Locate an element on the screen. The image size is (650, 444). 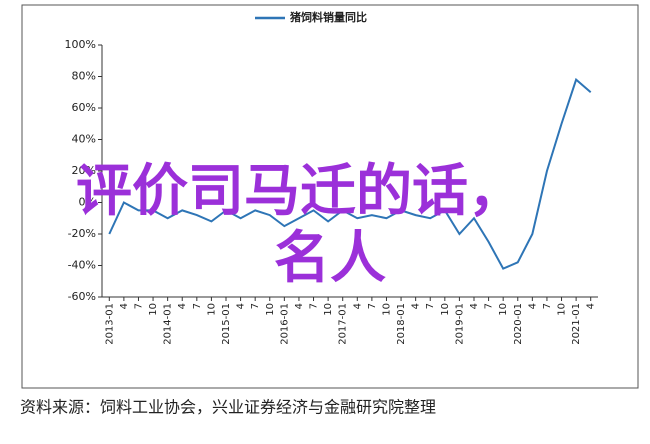
x-tick-label: 2020-01 is located at coordinates (518, 324).